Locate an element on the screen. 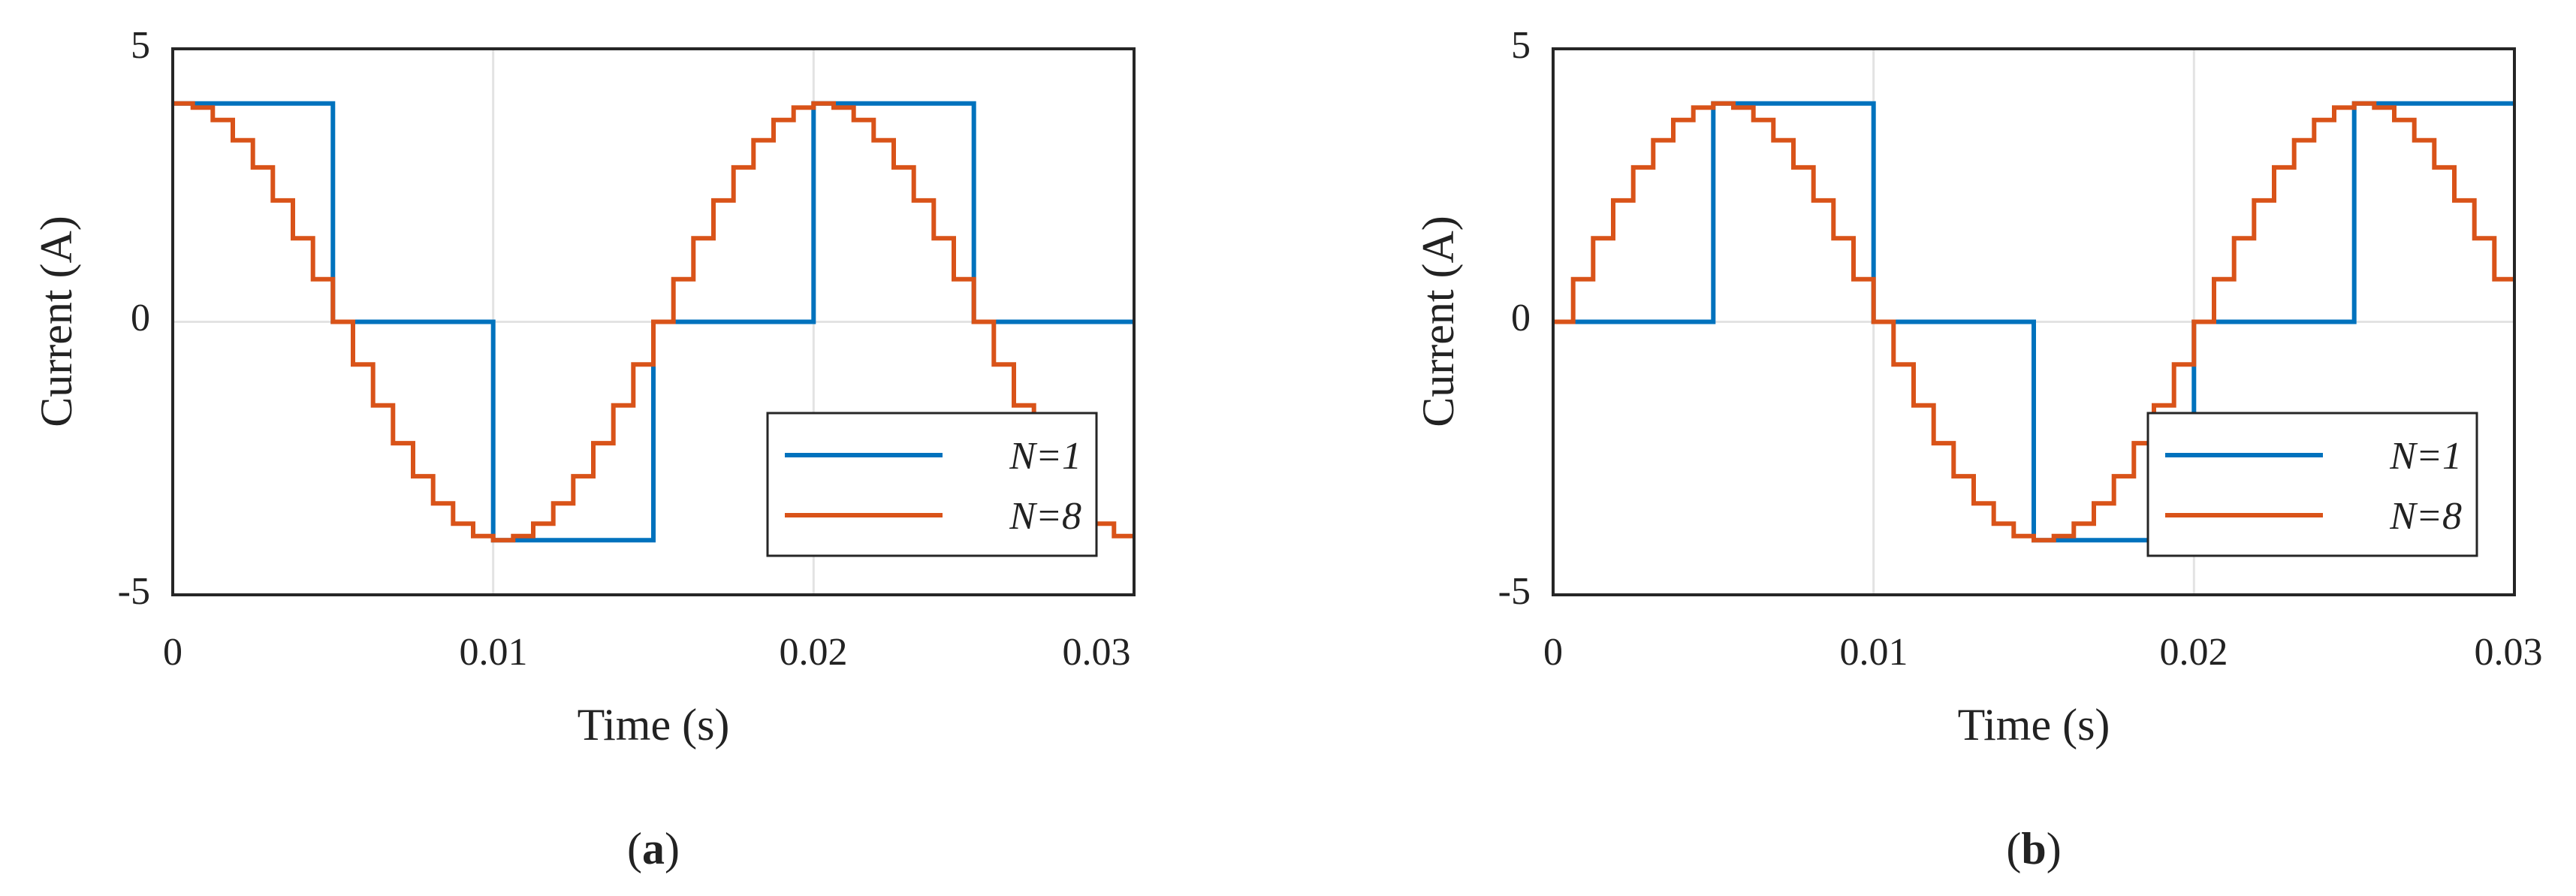 The image size is (2576, 896). legend-b: N=1 N=8 is located at coordinates (2312, 484).